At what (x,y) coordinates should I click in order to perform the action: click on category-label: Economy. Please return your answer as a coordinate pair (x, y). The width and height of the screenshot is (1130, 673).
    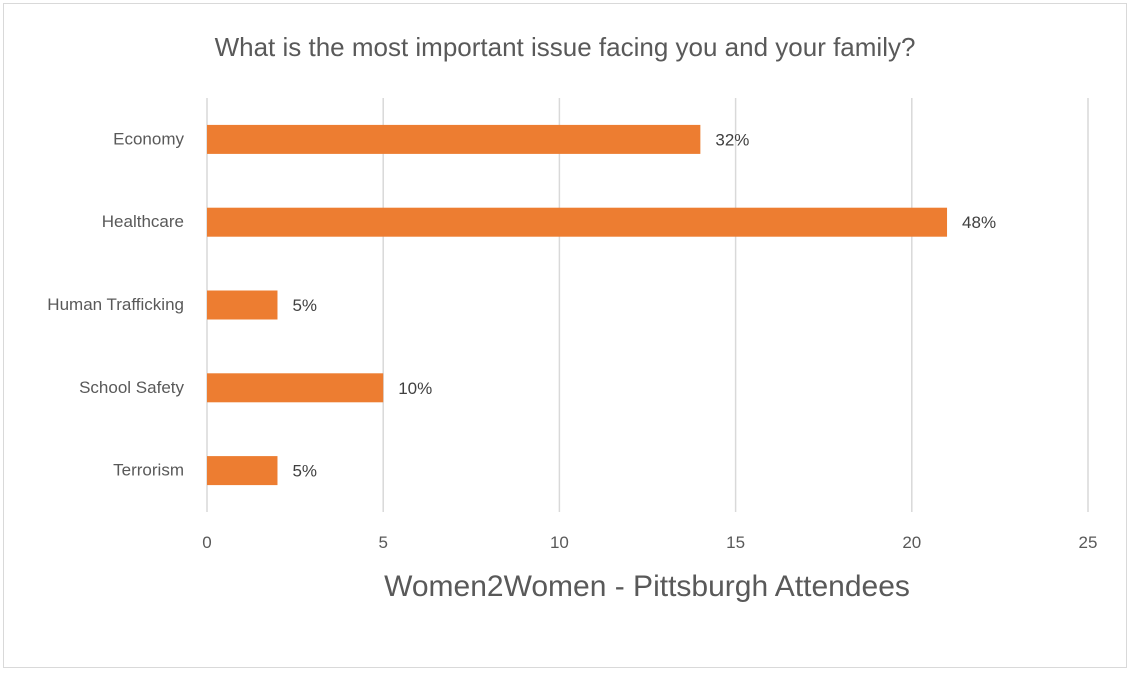
    Looking at the image, I should click on (148, 138).